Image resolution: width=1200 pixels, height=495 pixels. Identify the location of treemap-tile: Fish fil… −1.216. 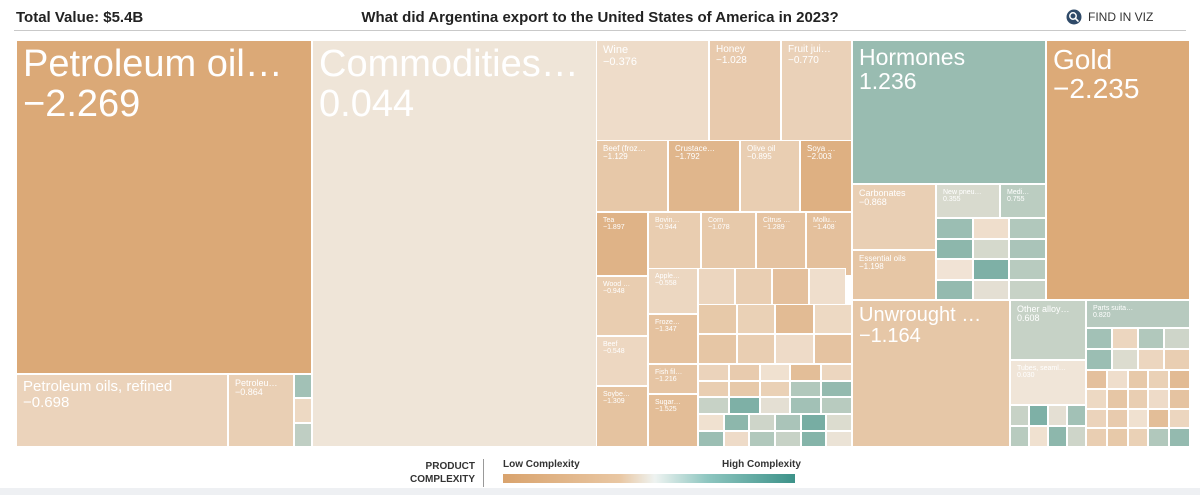
(673, 379).